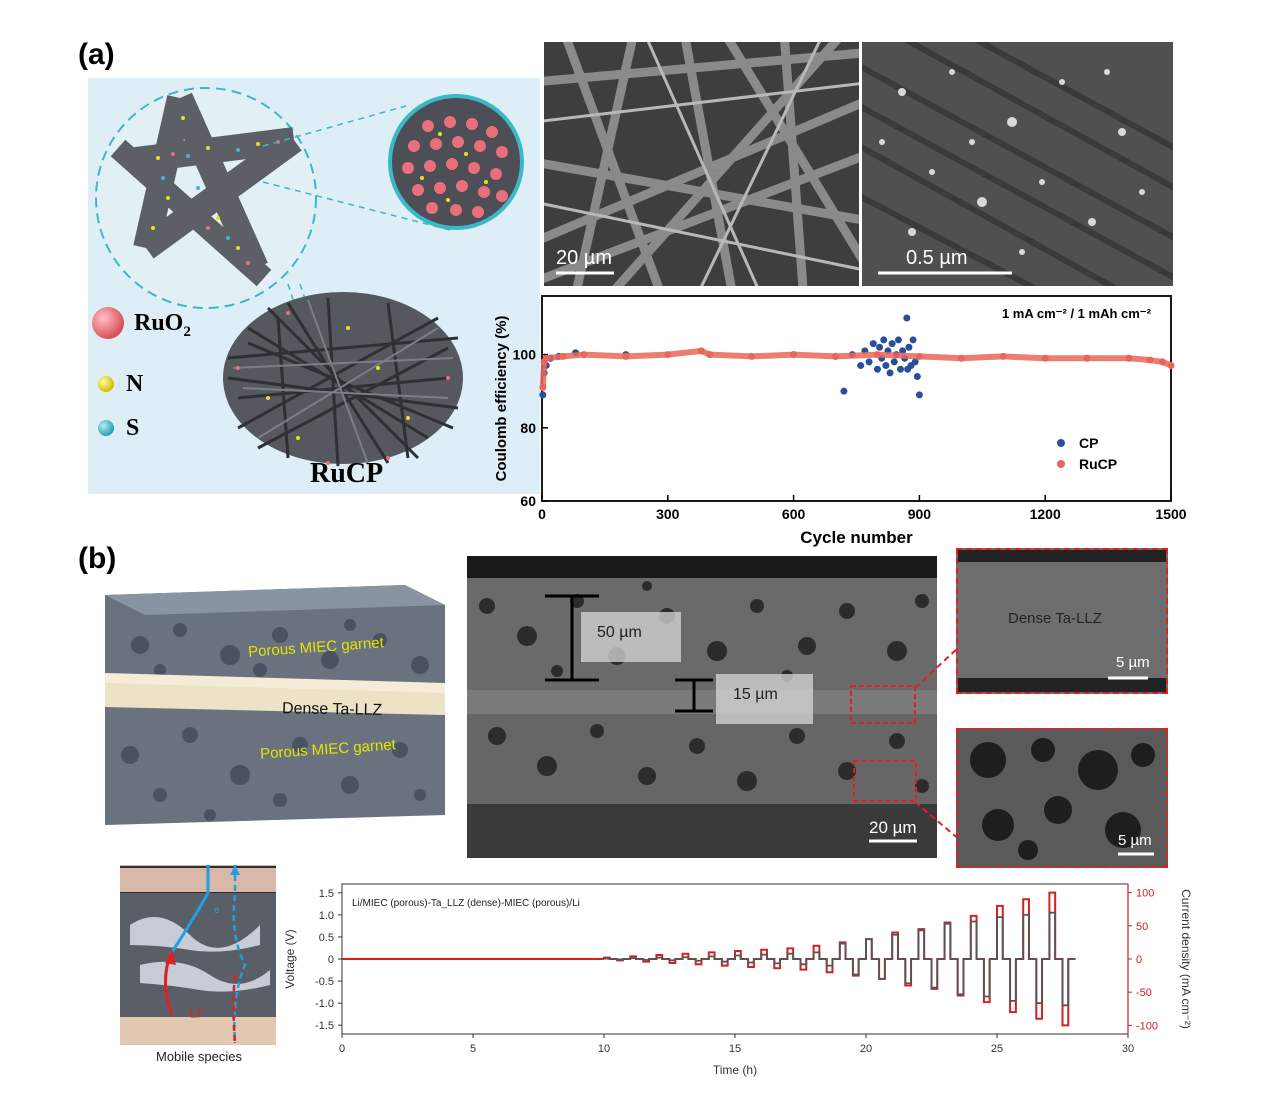 Image resolution: width=1267 pixels, height=1105 pixels. What do you see at coordinates (668, 514) in the screenshot?
I see `ce-x-tick-label: 300` at bounding box center [668, 514].